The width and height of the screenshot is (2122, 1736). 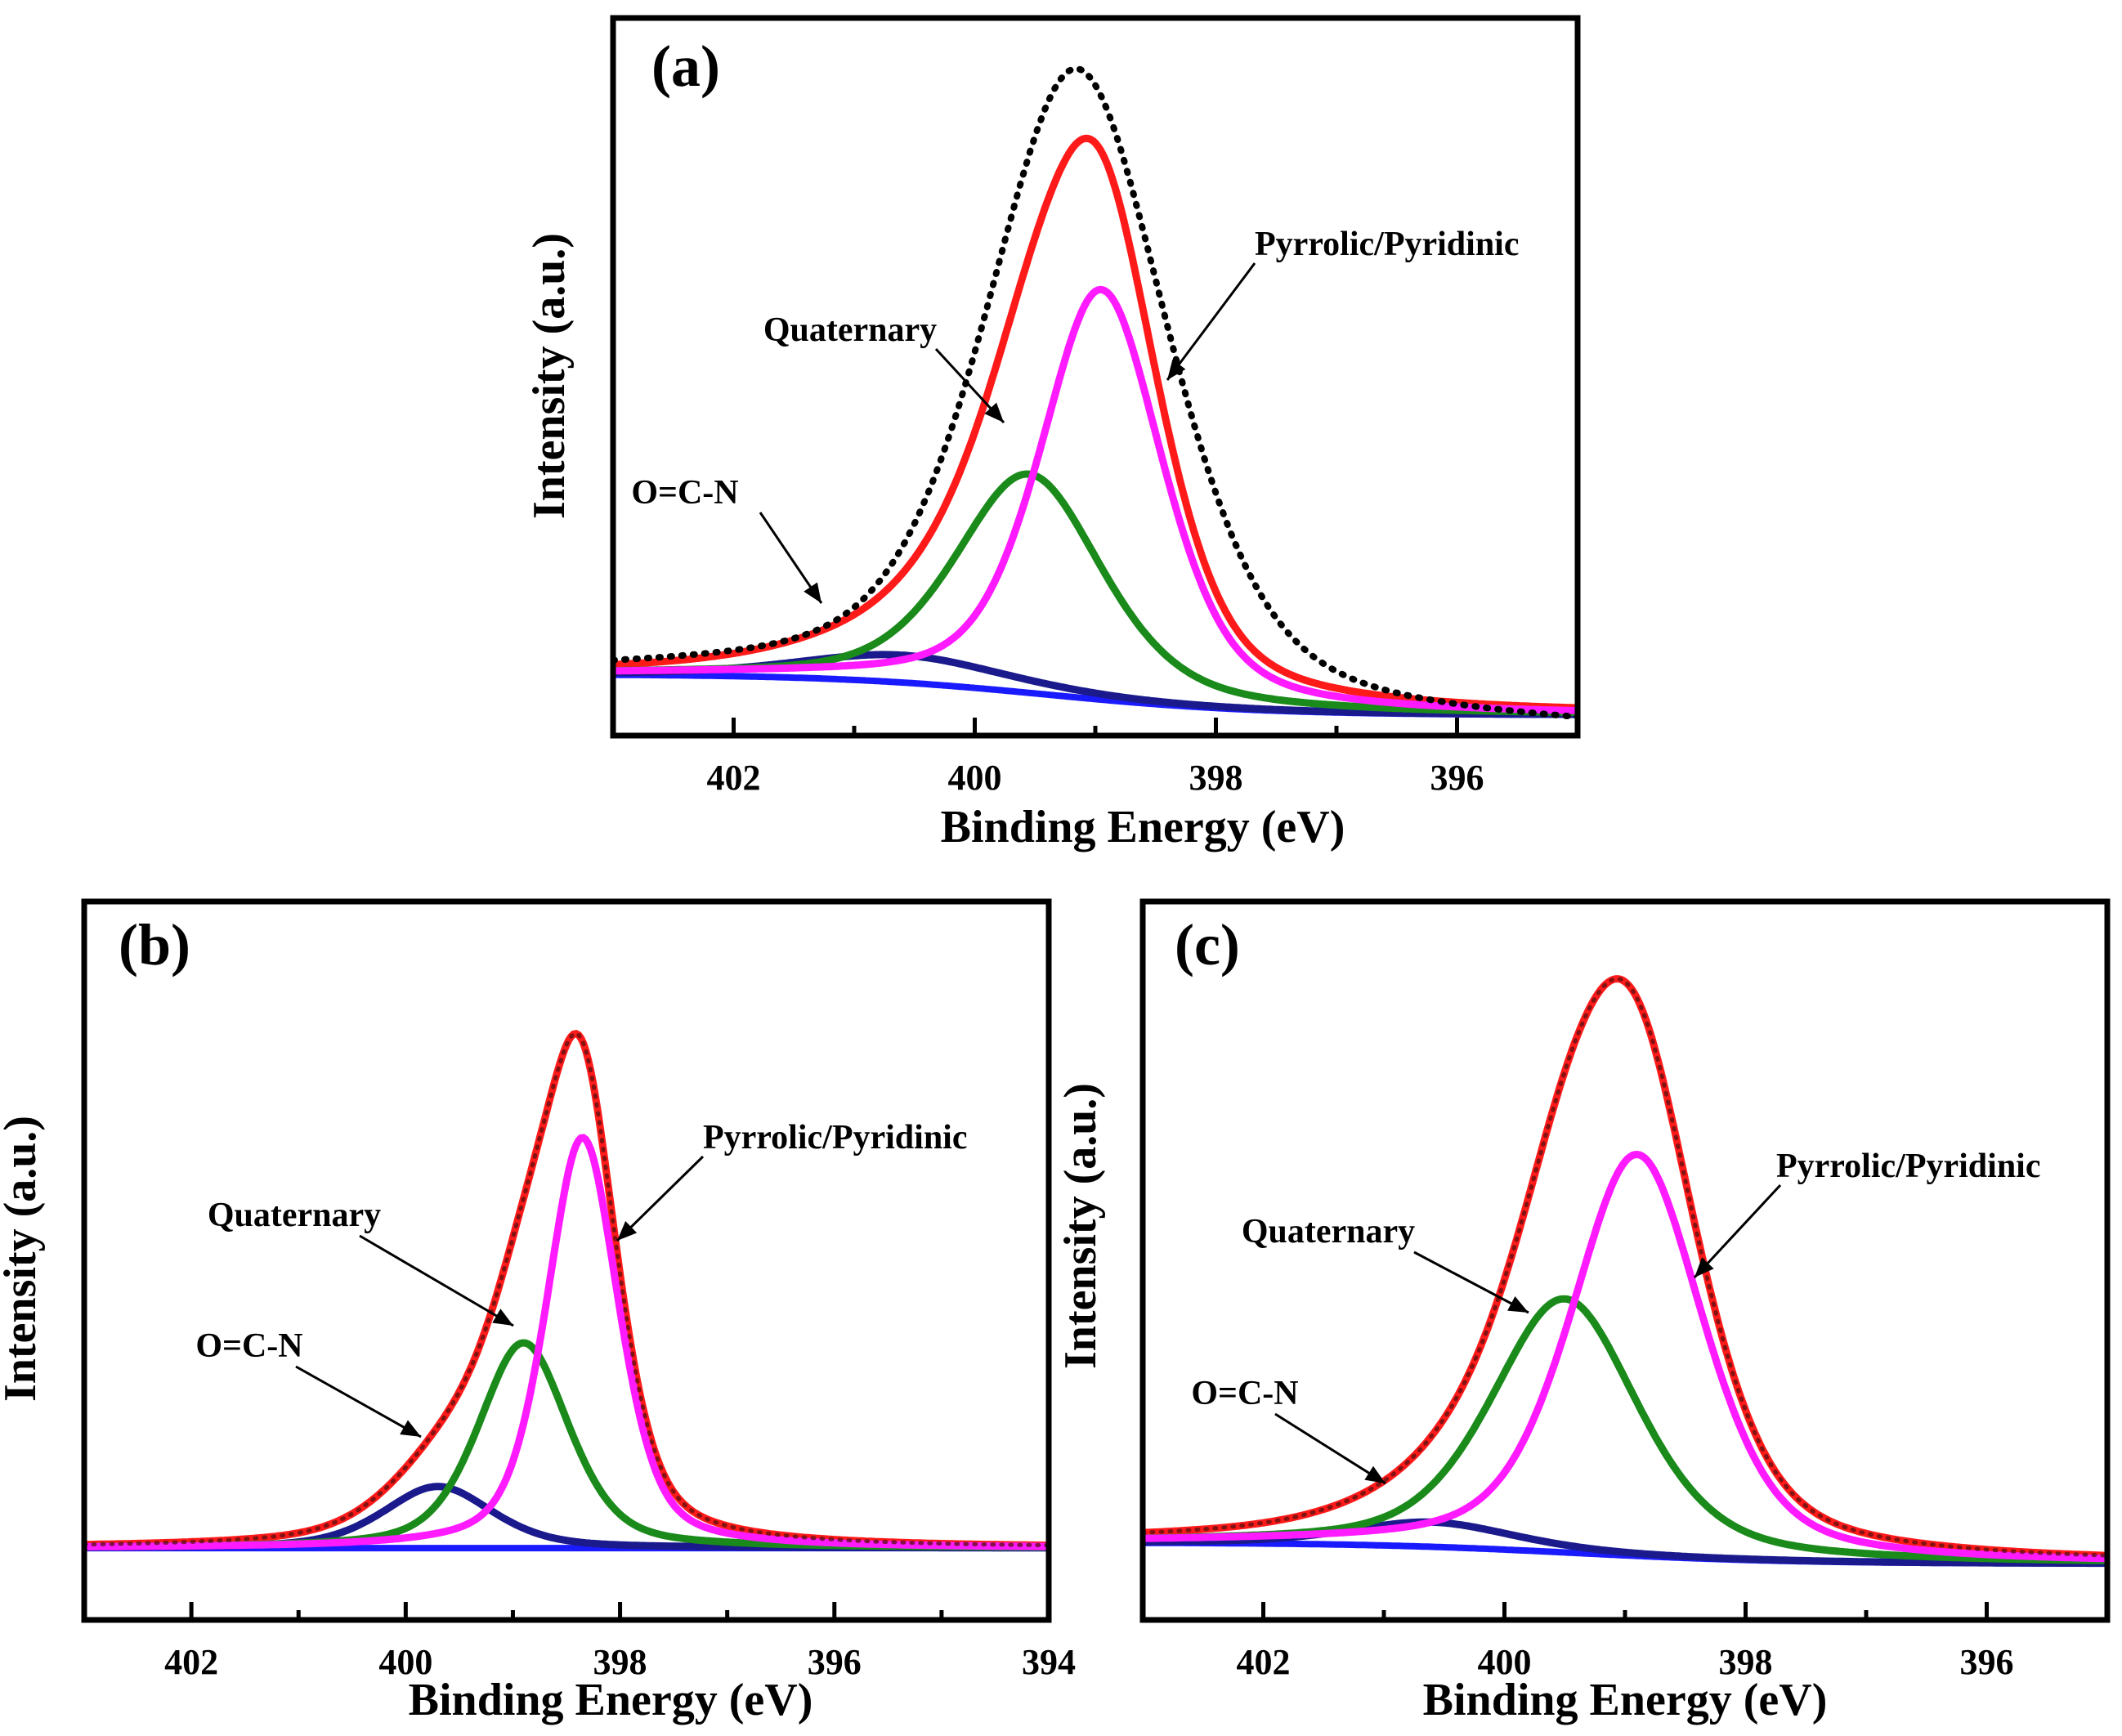 What do you see at coordinates (685, 67) in the screenshot?
I see `panel-label: (a)` at bounding box center [685, 67].